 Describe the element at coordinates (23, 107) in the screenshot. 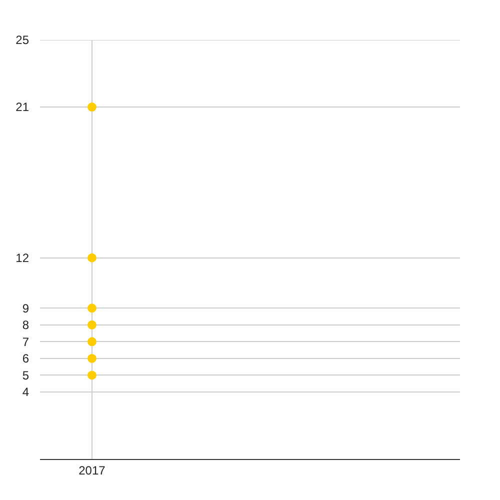

I see `y-tick-label: 21` at that location.